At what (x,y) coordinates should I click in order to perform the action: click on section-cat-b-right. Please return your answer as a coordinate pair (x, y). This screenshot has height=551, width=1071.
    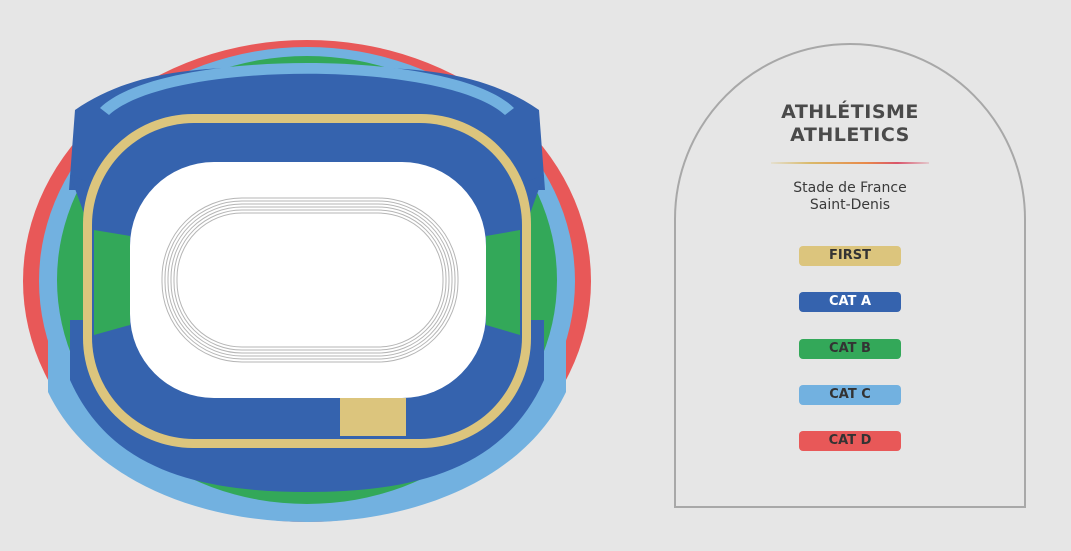
    Looking at the image, I should click on (503, 282).